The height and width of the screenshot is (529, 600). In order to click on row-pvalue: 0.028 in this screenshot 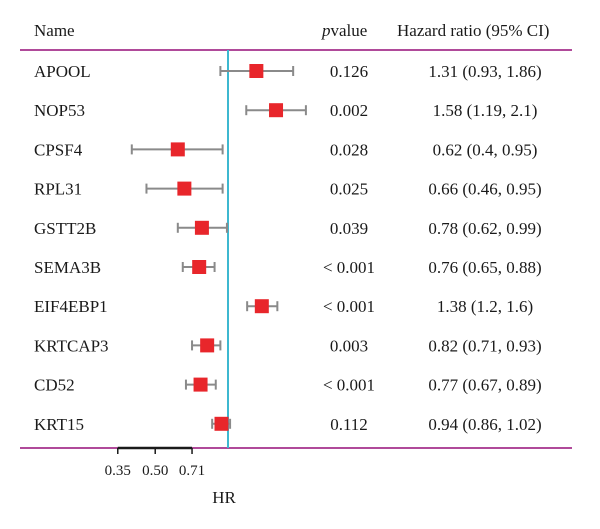, I will do `click(349, 149)`.